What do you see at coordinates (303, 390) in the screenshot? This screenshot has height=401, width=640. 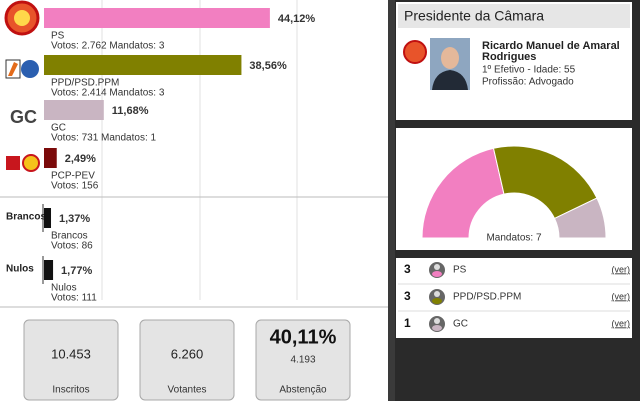 I see `summary-label: Abstenção` at bounding box center [303, 390].